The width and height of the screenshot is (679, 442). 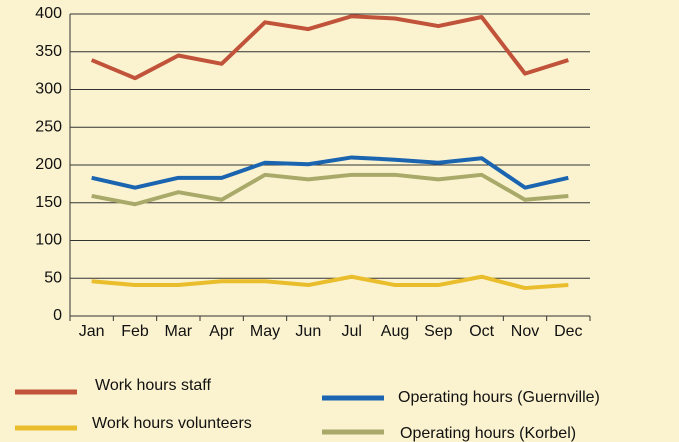 What do you see at coordinates (48, 240) in the screenshot?
I see `y-tick-label: 100` at bounding box center [48, 240].